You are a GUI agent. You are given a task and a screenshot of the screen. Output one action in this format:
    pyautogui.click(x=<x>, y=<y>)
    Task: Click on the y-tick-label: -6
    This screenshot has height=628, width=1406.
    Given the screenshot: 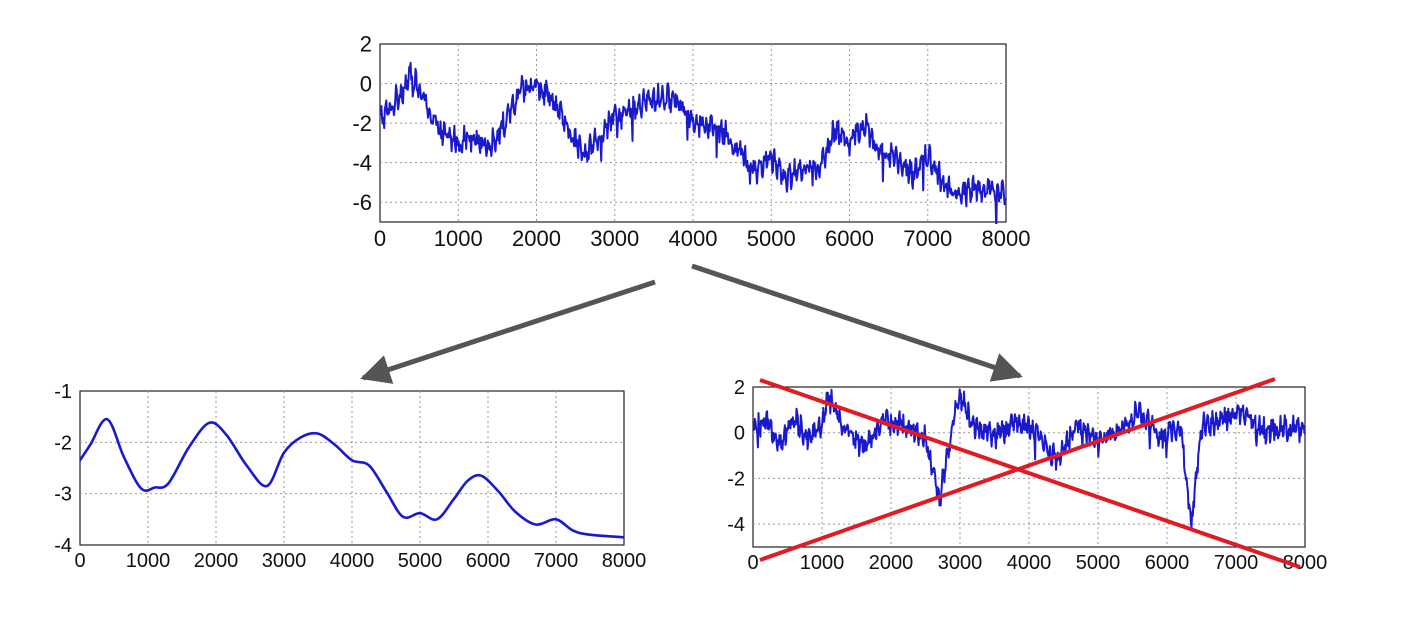 What is the action you would take?
    pyautogui.click(x=362, y=202)
    